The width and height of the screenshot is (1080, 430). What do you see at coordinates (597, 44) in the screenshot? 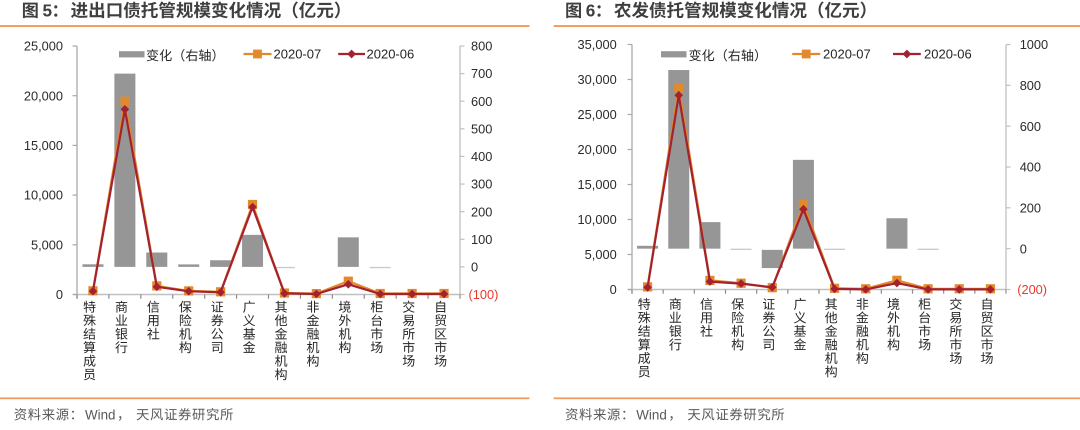
I see `svg-text: 35,000` at bounding box center [597, 44].